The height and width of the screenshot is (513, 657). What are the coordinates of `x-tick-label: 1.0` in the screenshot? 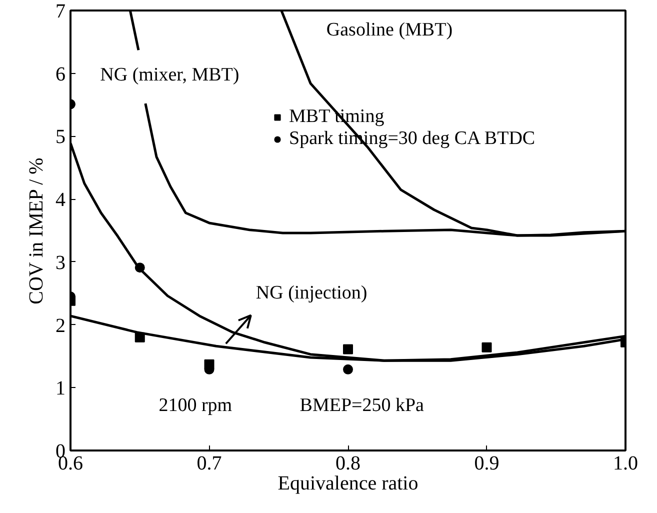 It's located at (625, 463).